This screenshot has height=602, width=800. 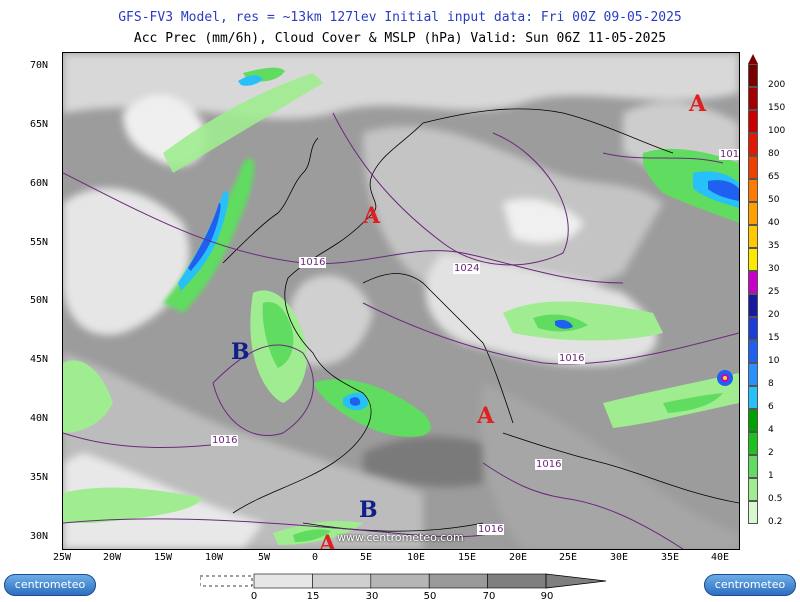 What do you see at coordinates (518, 557) in the screenshot?
I see `lon-label: 20E` at bounding box center [518, 557].